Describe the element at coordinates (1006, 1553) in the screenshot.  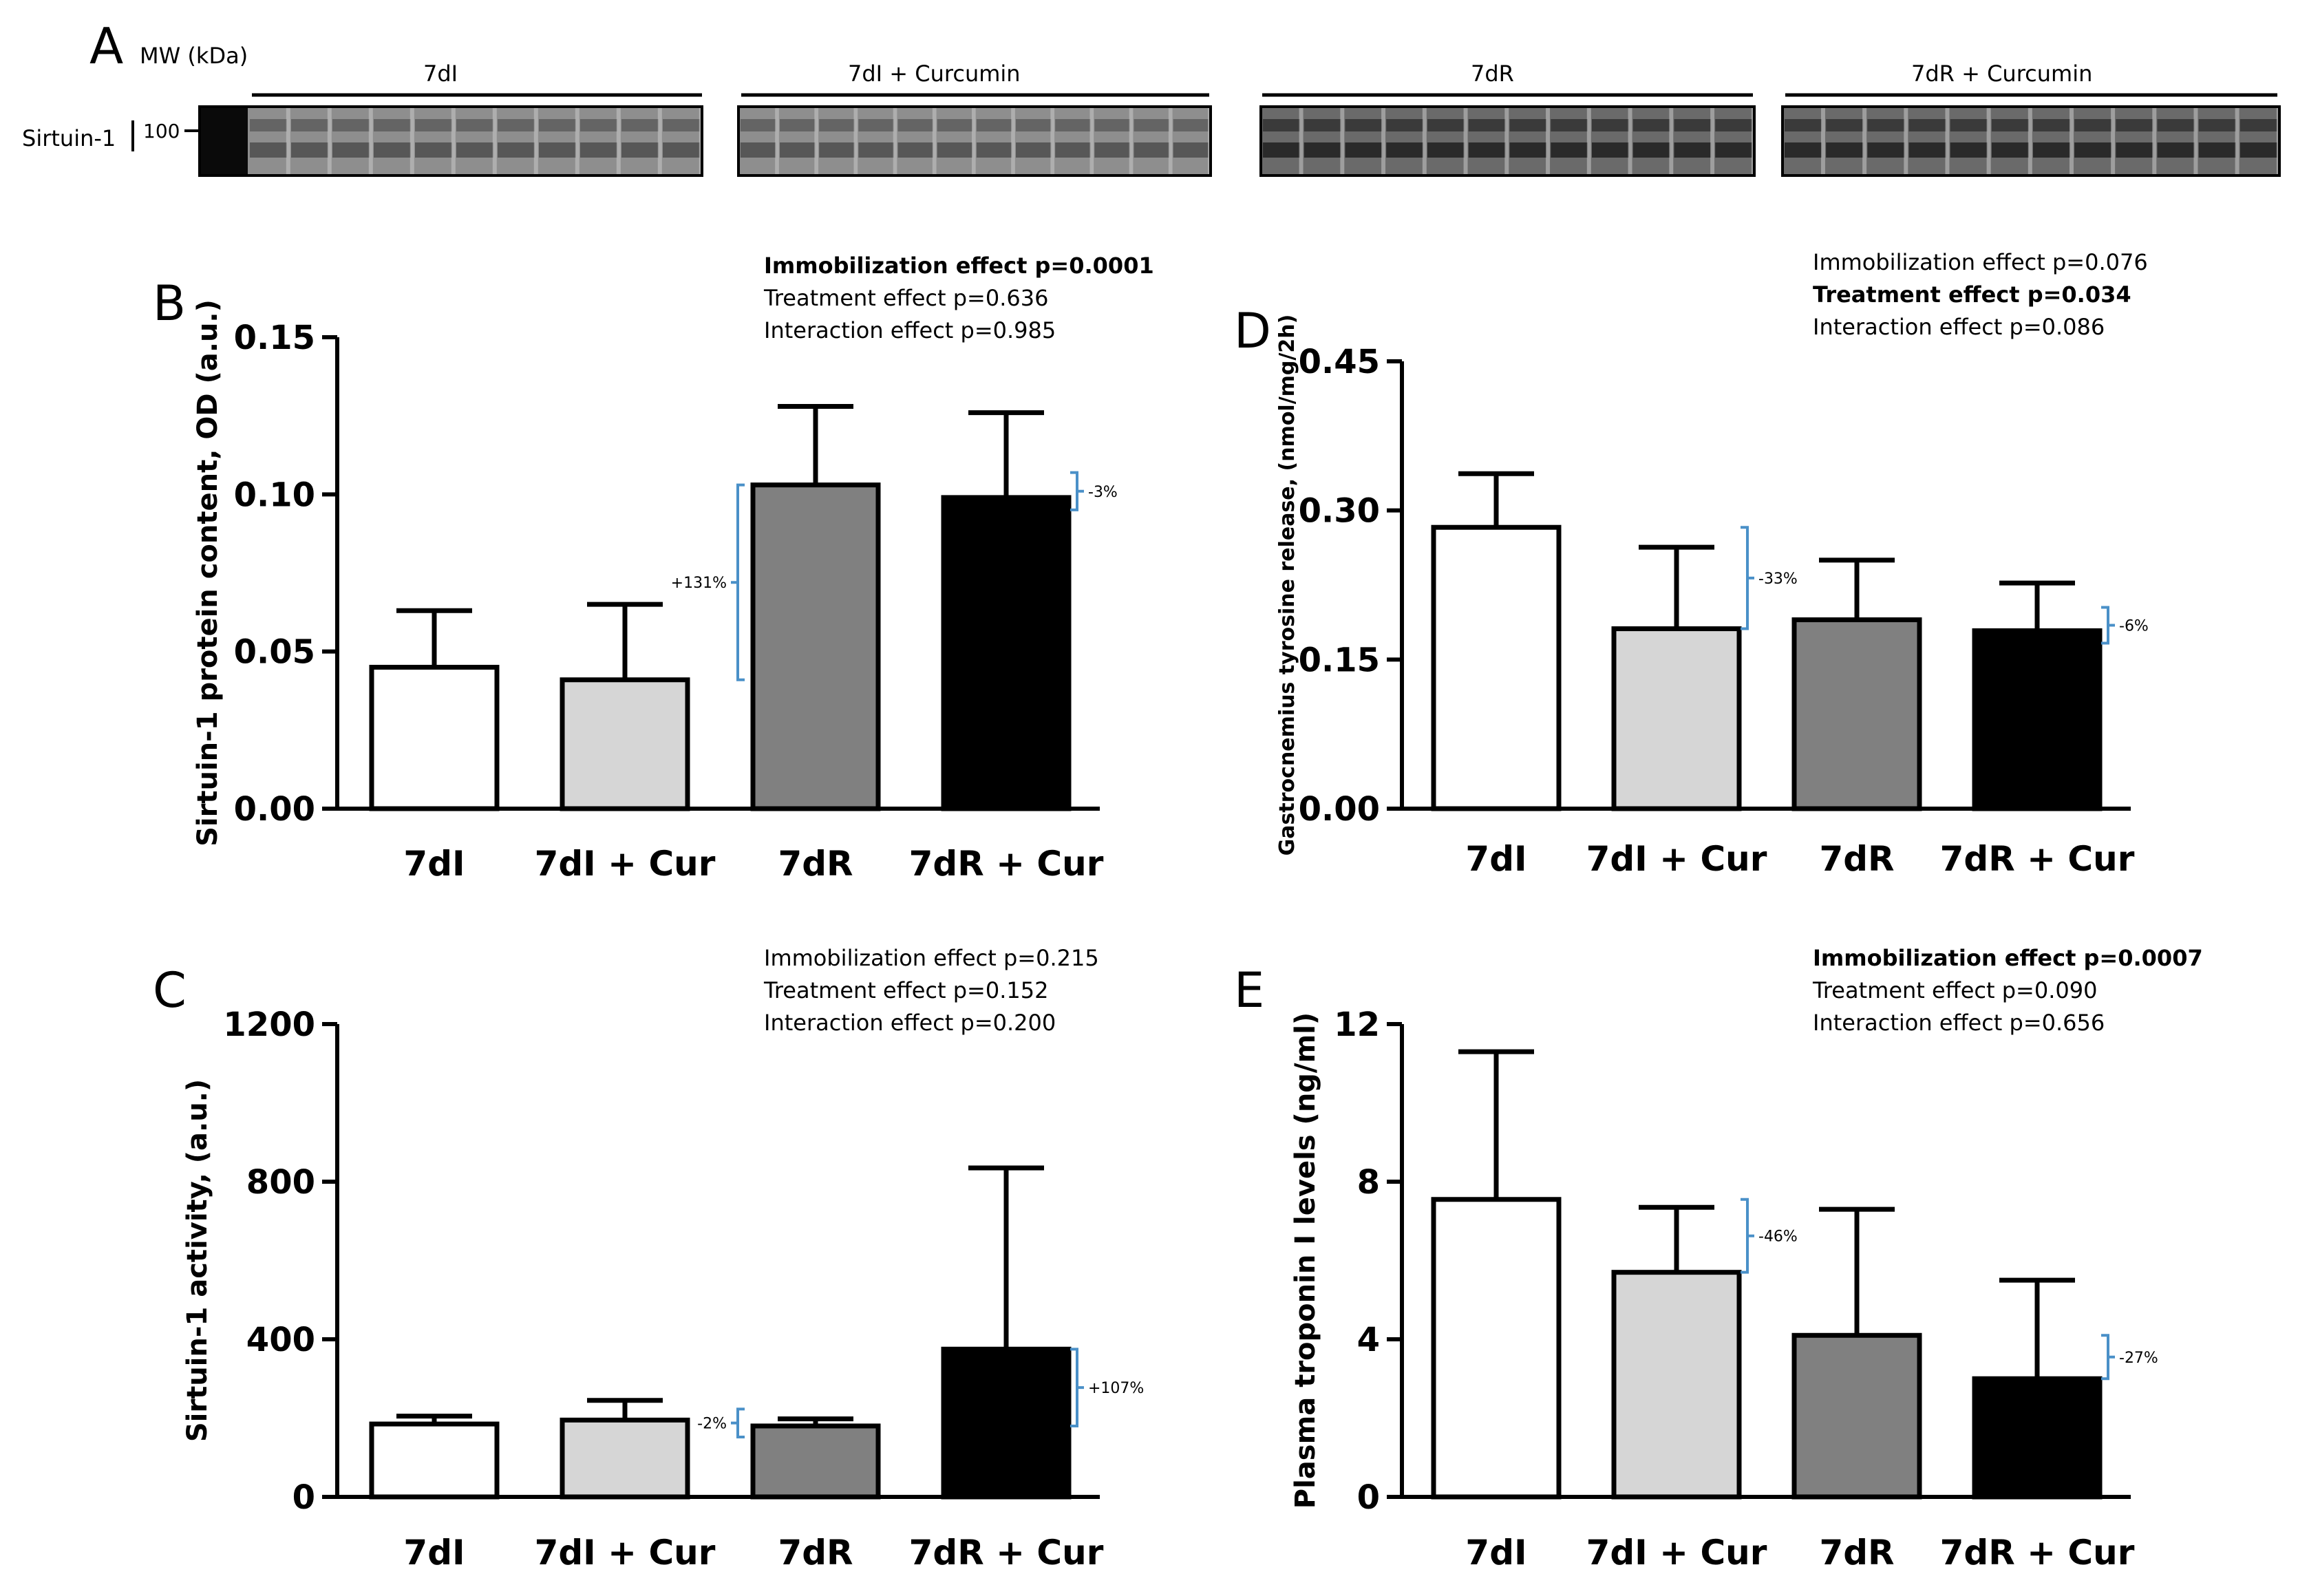
I see `category-label: 7dR + Cur` at that location.